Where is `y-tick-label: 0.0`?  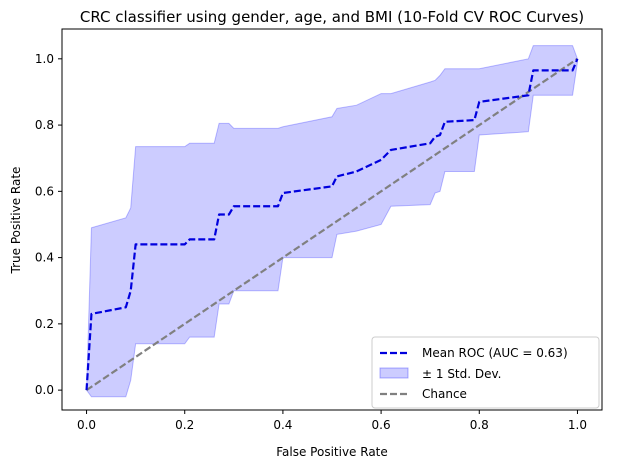 y-tick-label: 0.0 is located at coordinates (44, 390).